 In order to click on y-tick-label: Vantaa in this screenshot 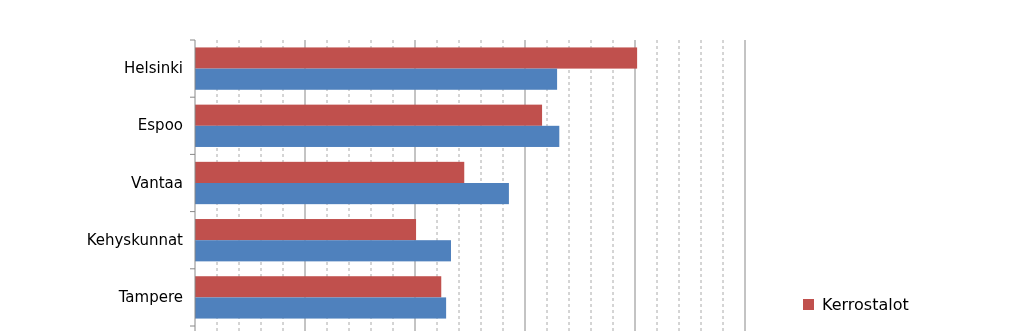, I will do `click(156, 182)`.